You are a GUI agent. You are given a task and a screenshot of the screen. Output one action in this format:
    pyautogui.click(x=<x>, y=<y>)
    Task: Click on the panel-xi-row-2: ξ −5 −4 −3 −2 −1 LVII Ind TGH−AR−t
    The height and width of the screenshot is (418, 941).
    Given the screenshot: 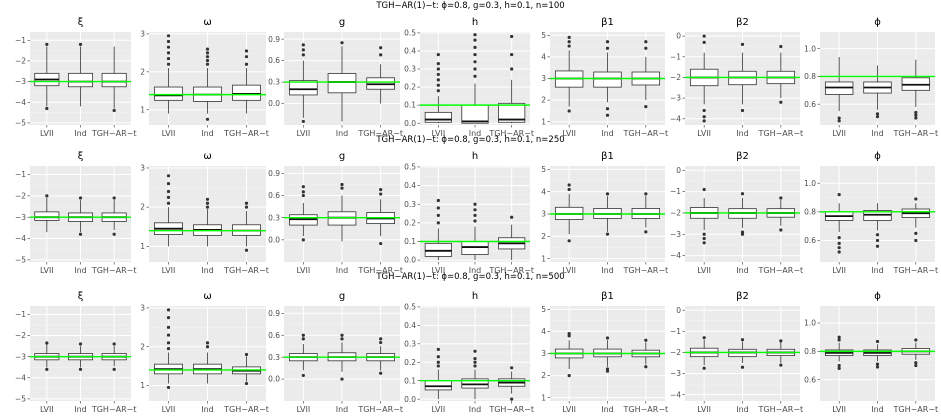 What is the action you would take?
    pyautogui.click(x=76, y=213)
    